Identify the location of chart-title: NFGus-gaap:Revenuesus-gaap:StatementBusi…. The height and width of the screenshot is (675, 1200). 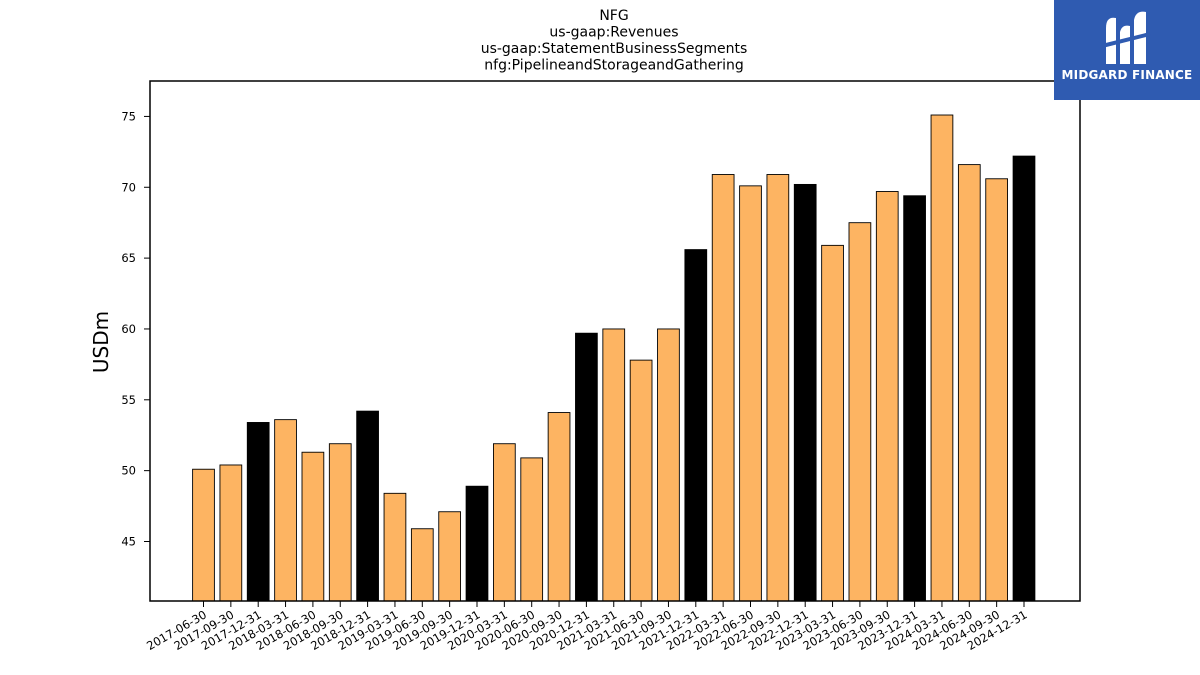
(614, 41).